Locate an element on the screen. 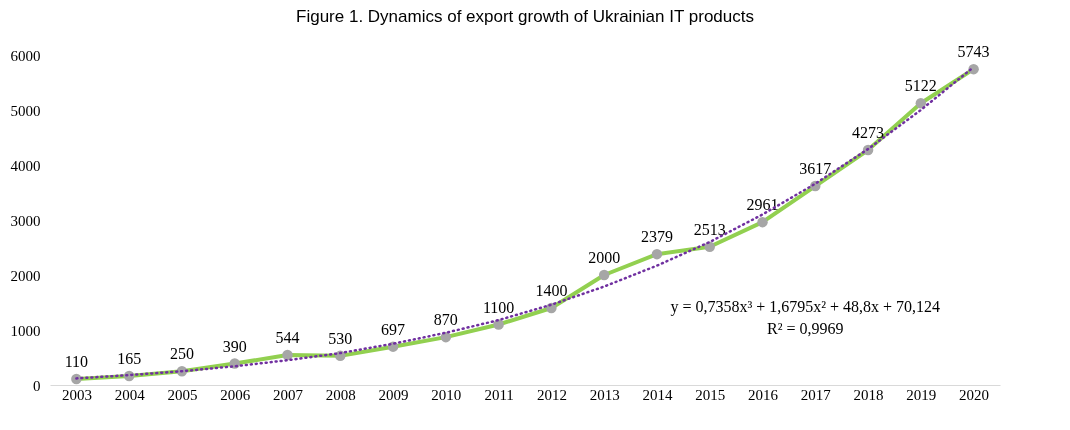 This screenshot has width=1070, height=430. data-label: 2961 is located at coordinates (762, 205).